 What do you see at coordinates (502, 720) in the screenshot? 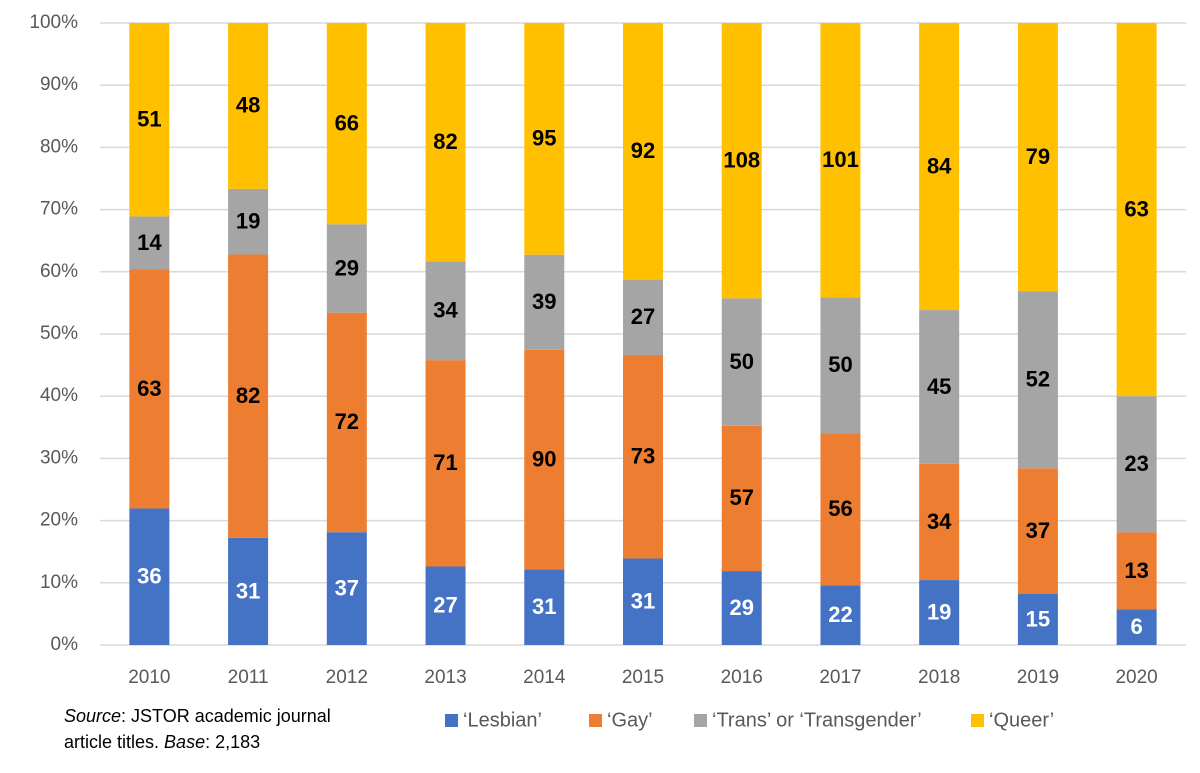
I see `legend-label: ‘Lesbian’` at bounding box center [502, 720].